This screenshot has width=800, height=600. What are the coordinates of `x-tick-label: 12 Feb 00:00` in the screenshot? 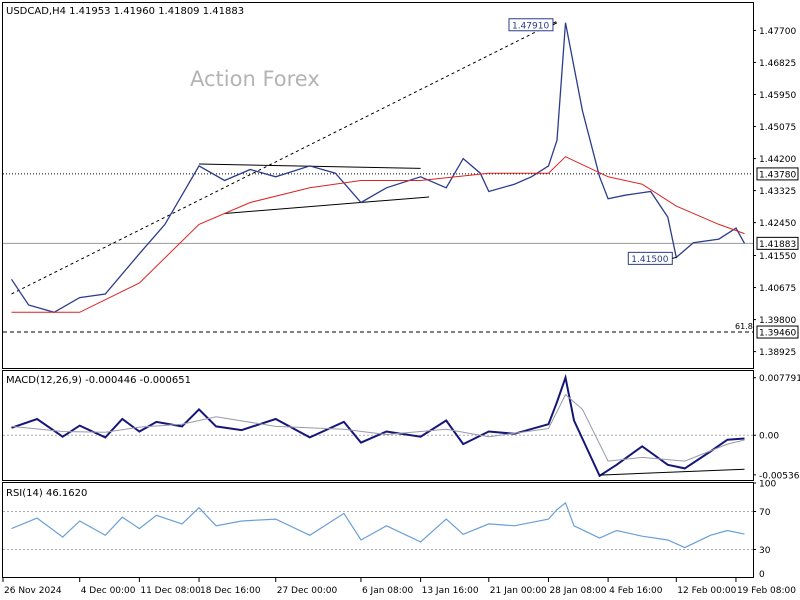 It's located at (706, 591).